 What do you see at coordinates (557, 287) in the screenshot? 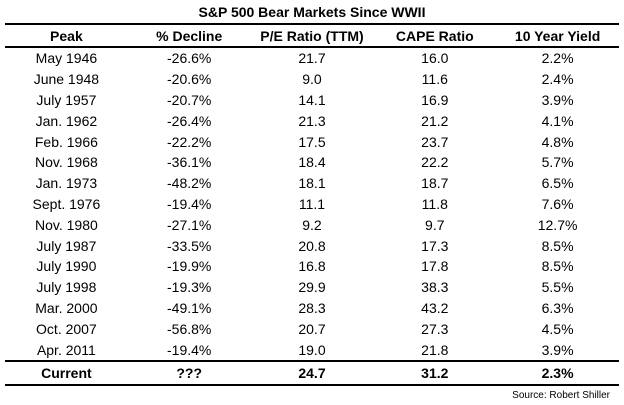
I see `value-cell: 5.5%` at bounding box center [557, 287].